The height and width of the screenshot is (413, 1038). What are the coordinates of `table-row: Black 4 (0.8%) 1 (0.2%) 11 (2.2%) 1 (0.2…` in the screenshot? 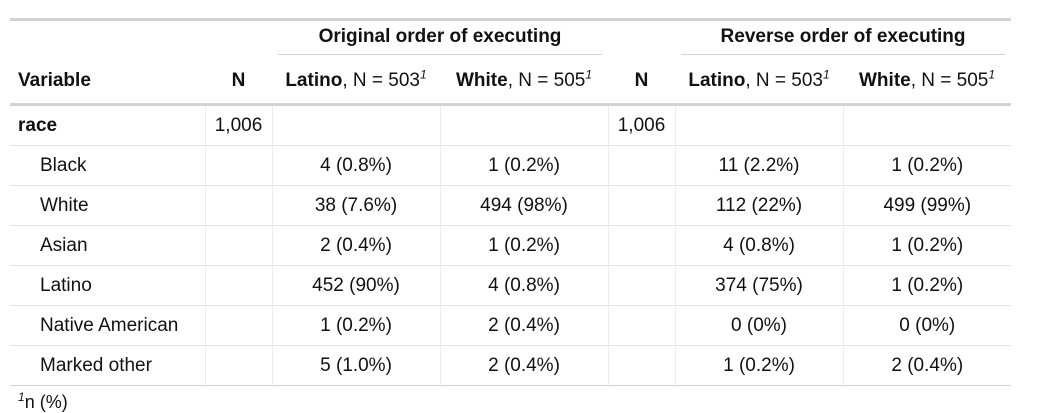 It's located at (511, 165).